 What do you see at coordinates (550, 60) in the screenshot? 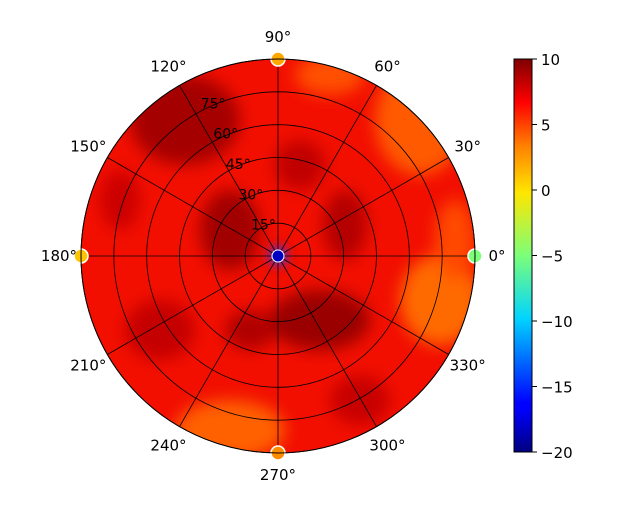
I see `colorbar-tick-label-0: 10` at bounding box center [550, 60].